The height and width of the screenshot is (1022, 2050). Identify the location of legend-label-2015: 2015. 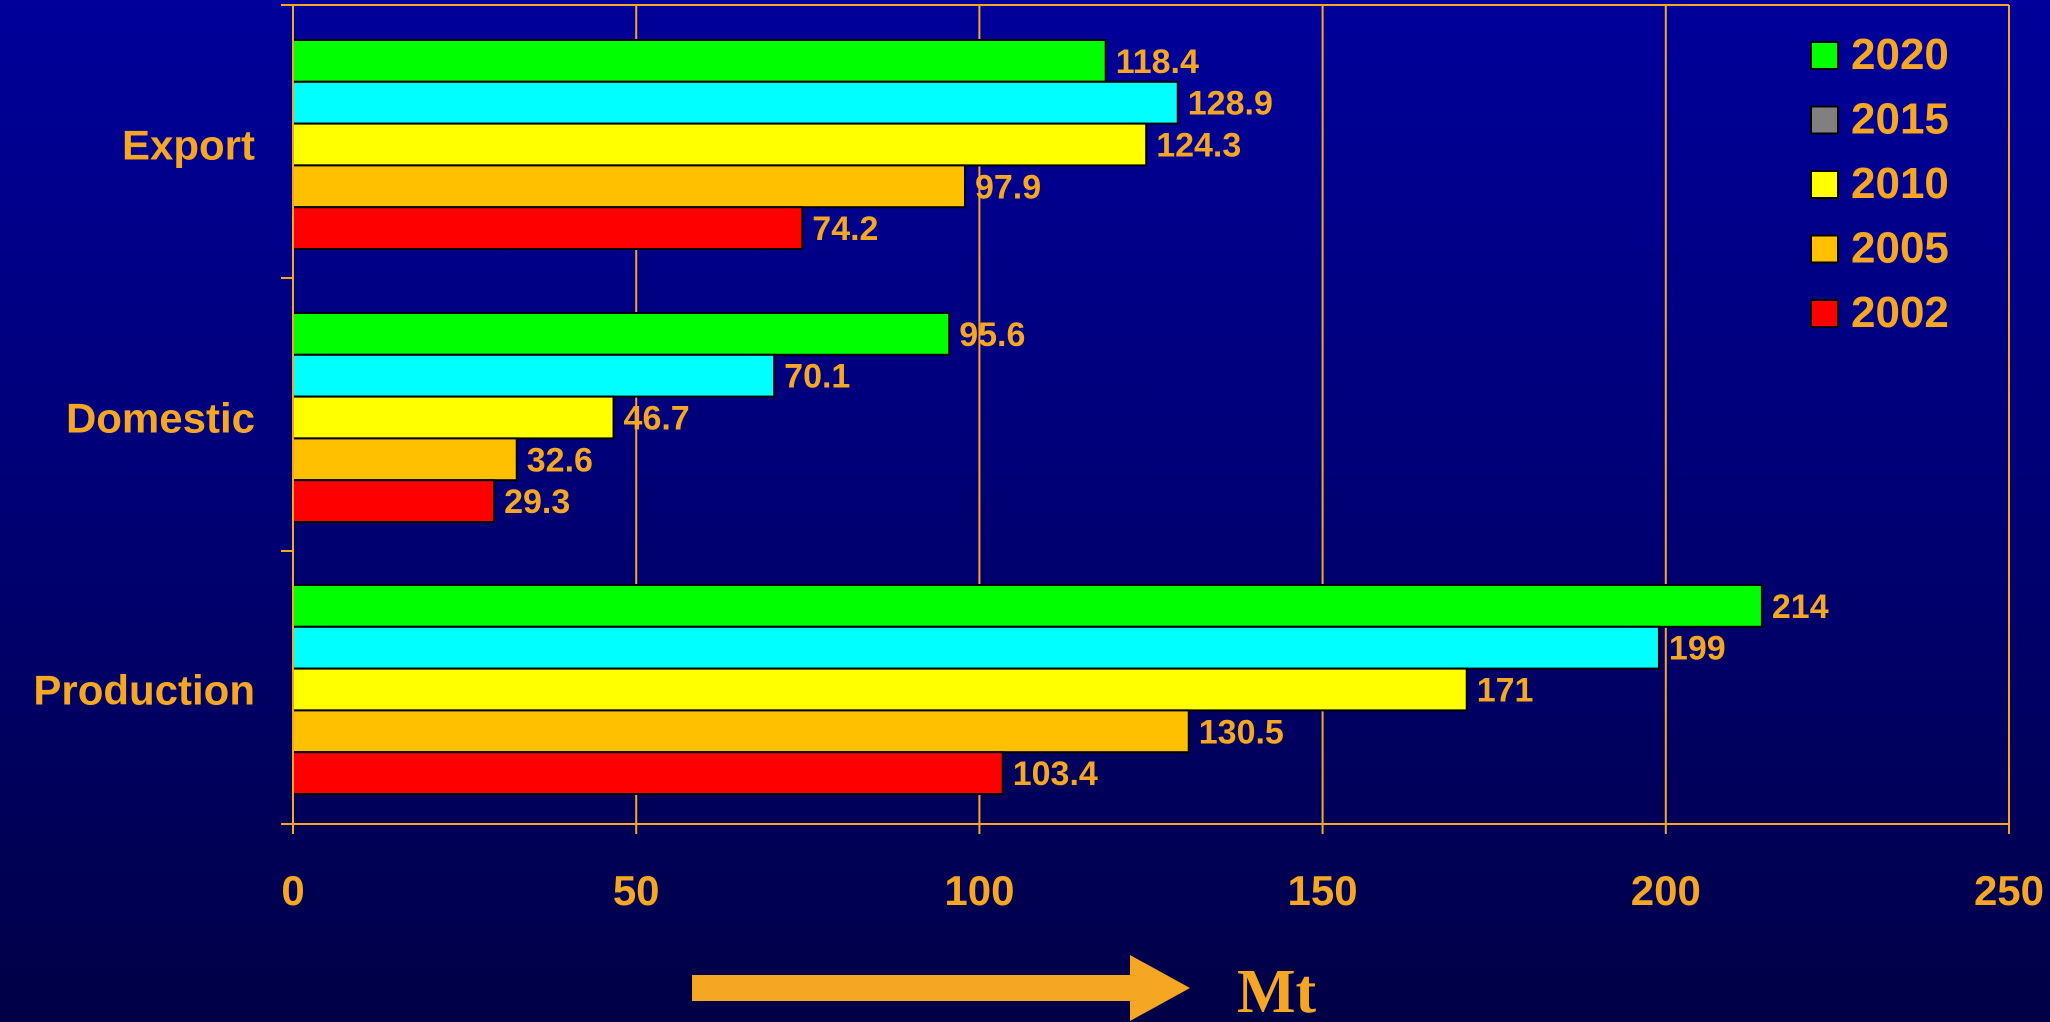
(1900, 119).